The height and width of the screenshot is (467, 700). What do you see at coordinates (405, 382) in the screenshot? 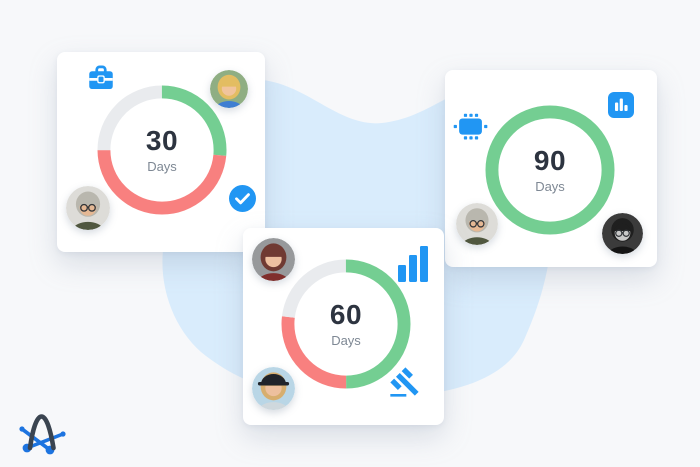
I see `gavel-icon` at bounding box center [405, 382].